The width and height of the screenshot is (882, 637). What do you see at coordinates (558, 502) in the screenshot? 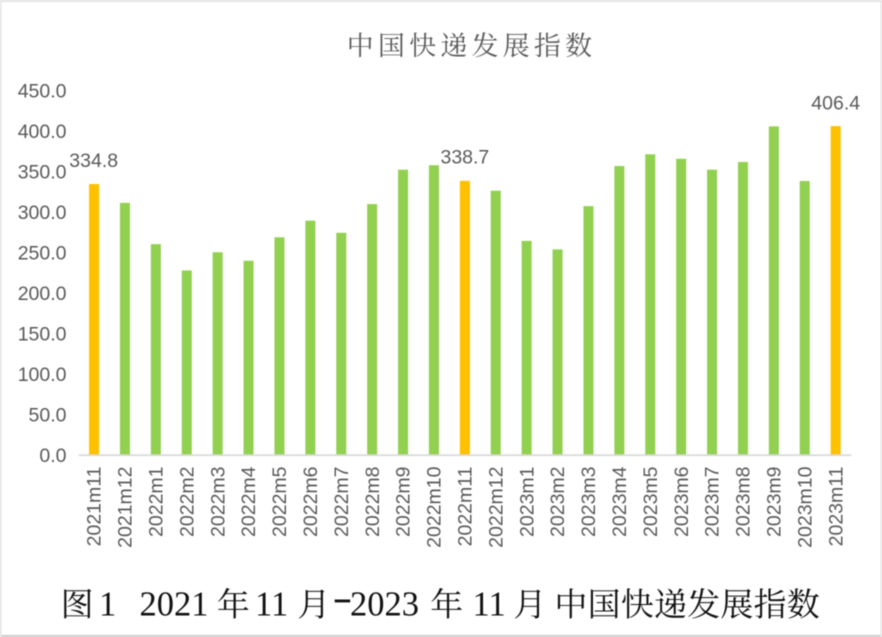
I see `svg-text: 2023m2` at bounding box center [558, 502].